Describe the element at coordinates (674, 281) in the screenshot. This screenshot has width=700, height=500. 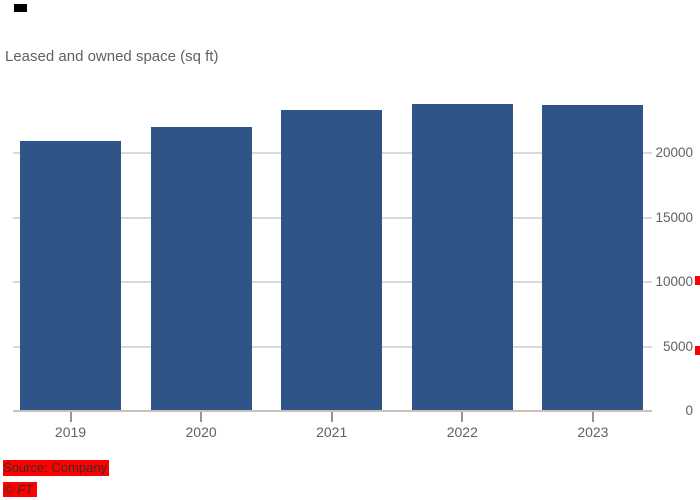
I see `y-axis-label-10000: 10000` at that location.